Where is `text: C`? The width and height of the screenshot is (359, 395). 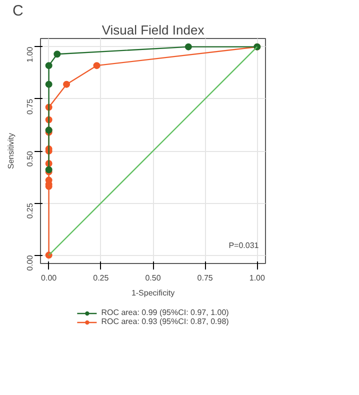
text: C is located at coordinates (18, 11).